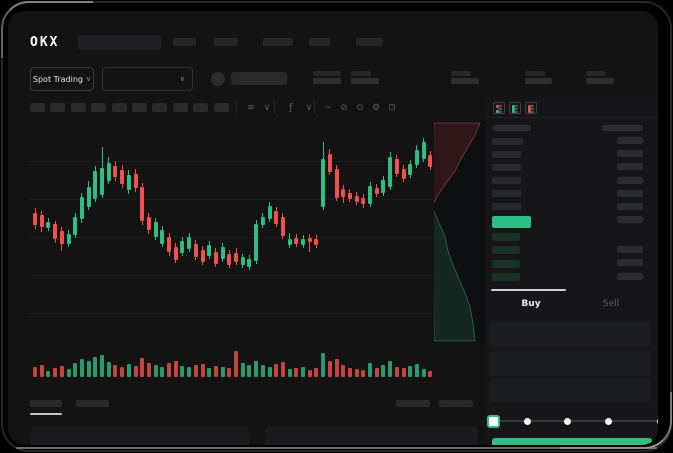 This screenshot has height=453, width=673. I want to click on pair-selector-dropdown: ∨, so click(147, 79).